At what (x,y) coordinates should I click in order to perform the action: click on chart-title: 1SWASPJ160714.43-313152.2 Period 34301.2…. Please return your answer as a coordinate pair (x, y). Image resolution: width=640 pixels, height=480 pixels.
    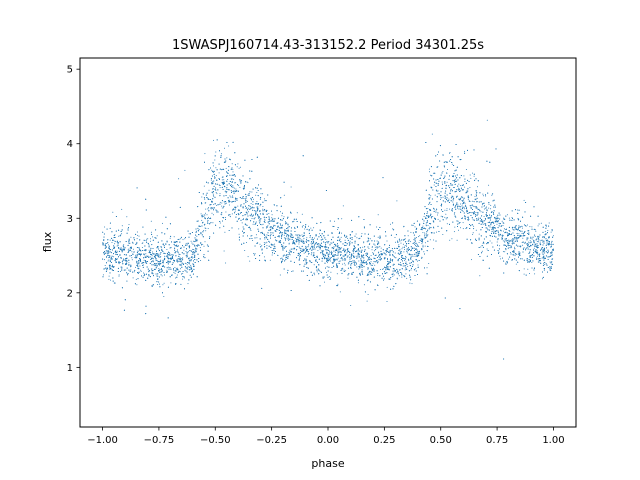
    Looking at the image, I should click on (328, 45).